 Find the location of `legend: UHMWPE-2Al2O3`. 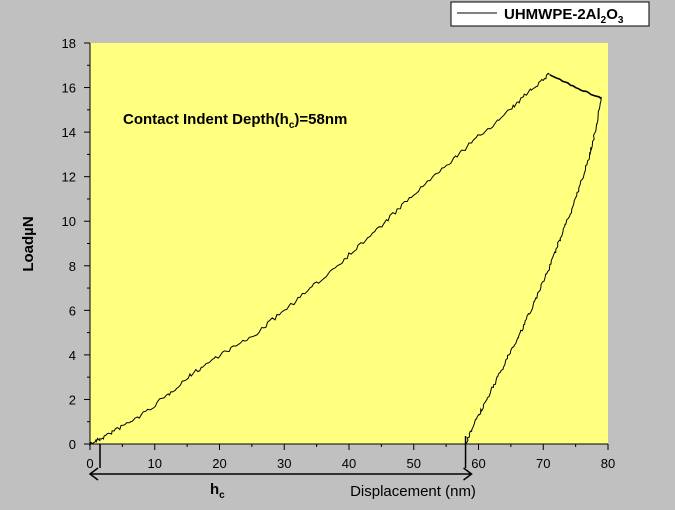

legend: UHMWPE-2Al2O3 is located at coordinates (550, 14).